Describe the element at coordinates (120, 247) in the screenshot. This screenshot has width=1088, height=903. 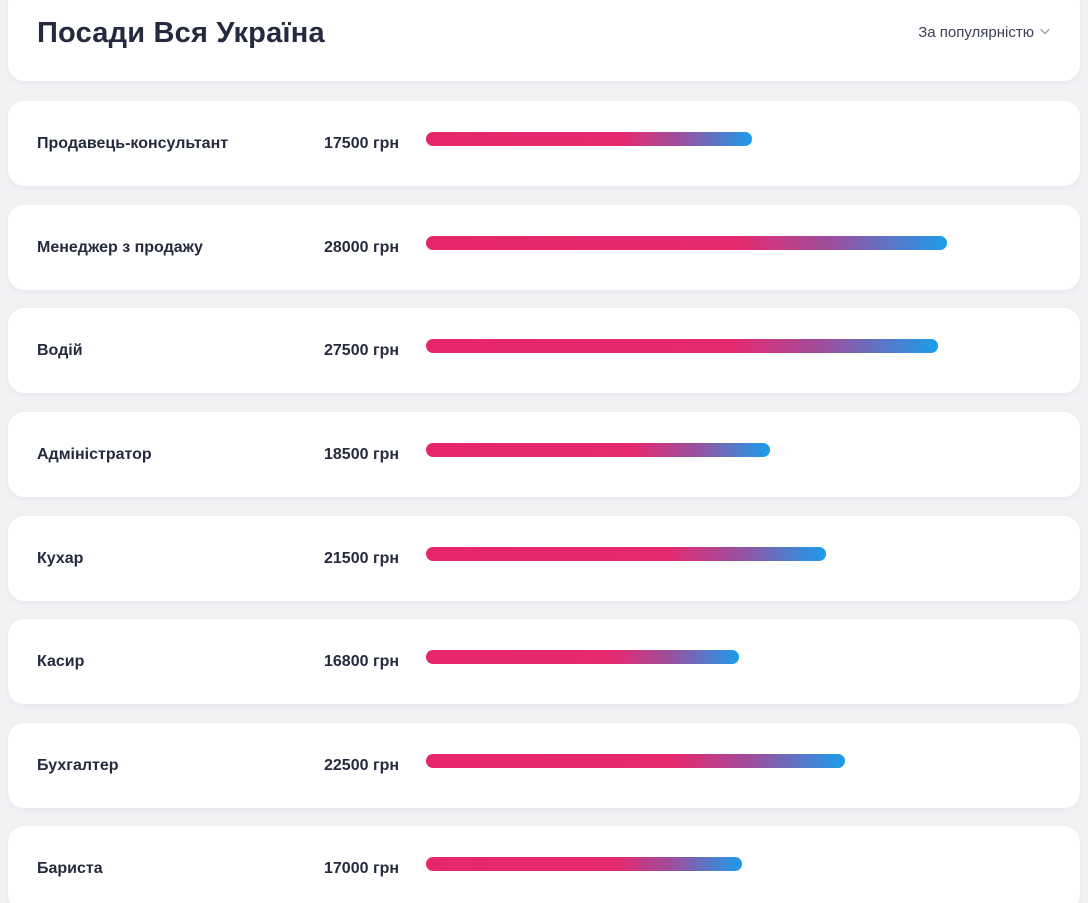
I see `job-title: Менеджер з продажу` at that location.